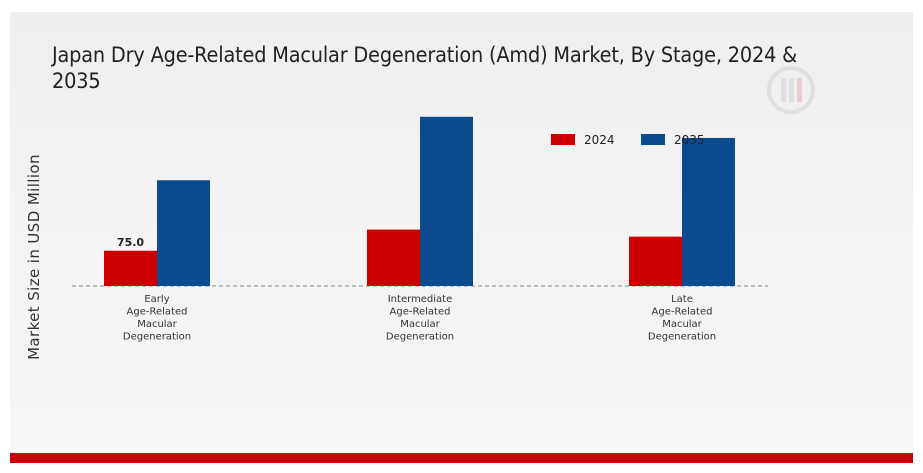 The width and height of the screenshot is (923, 473). Describe the element at coordinates (689, 140) in the screenshot. I see `legend-label-2035: 2035` at that location.